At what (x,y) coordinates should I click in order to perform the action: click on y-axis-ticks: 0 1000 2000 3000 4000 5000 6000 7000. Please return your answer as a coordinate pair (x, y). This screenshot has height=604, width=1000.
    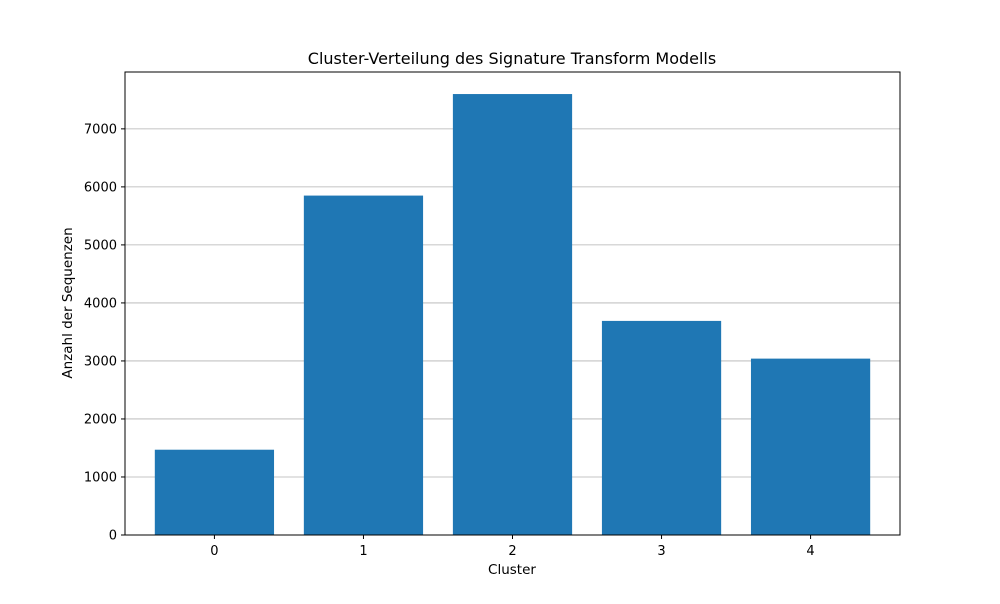
    Looking at the image, I should click on (104, 333).